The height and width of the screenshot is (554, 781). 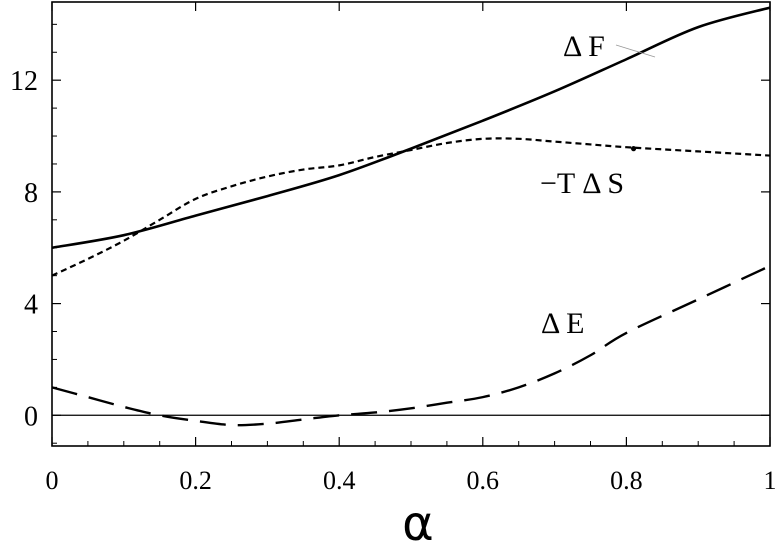 I want to click on series-marker, so click(x=633, y=149).